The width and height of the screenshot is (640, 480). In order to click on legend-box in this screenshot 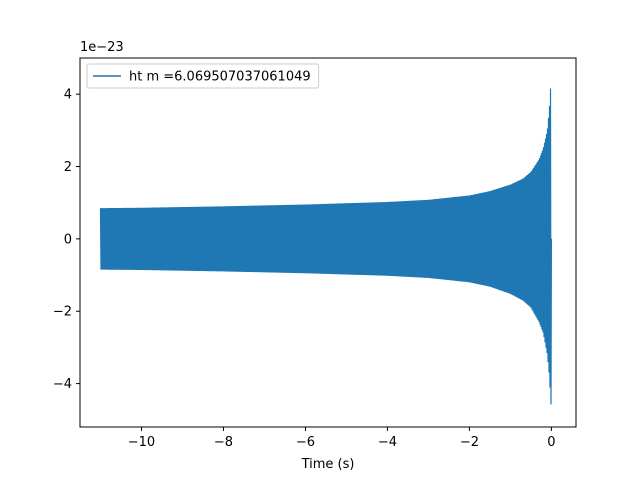, I will do `click(203, 76)`.